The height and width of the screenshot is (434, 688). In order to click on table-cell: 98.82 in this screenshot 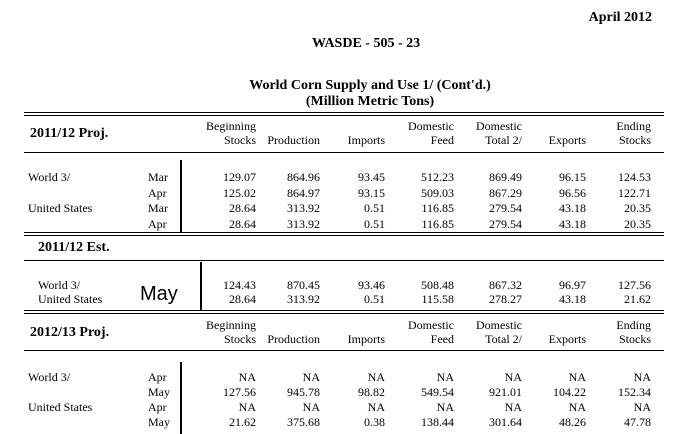, I will do `click(371, 392)`.